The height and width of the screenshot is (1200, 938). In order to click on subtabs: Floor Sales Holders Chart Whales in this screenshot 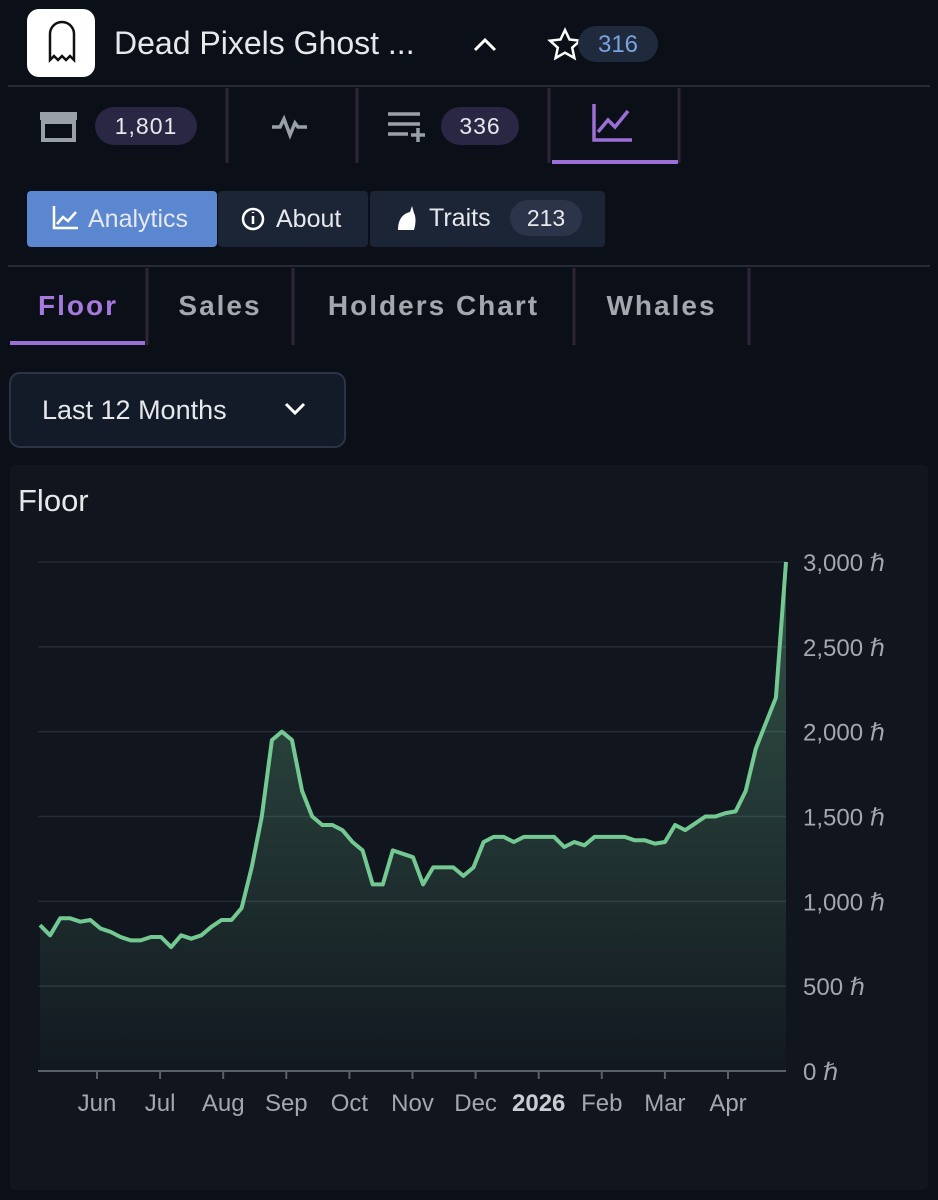, I will do `click(380, 306)`.